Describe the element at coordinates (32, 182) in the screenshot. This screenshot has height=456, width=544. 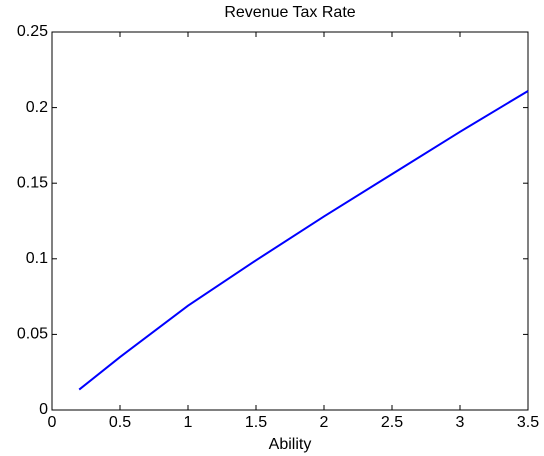
I see `y-tick-label: 0.15` at that location.